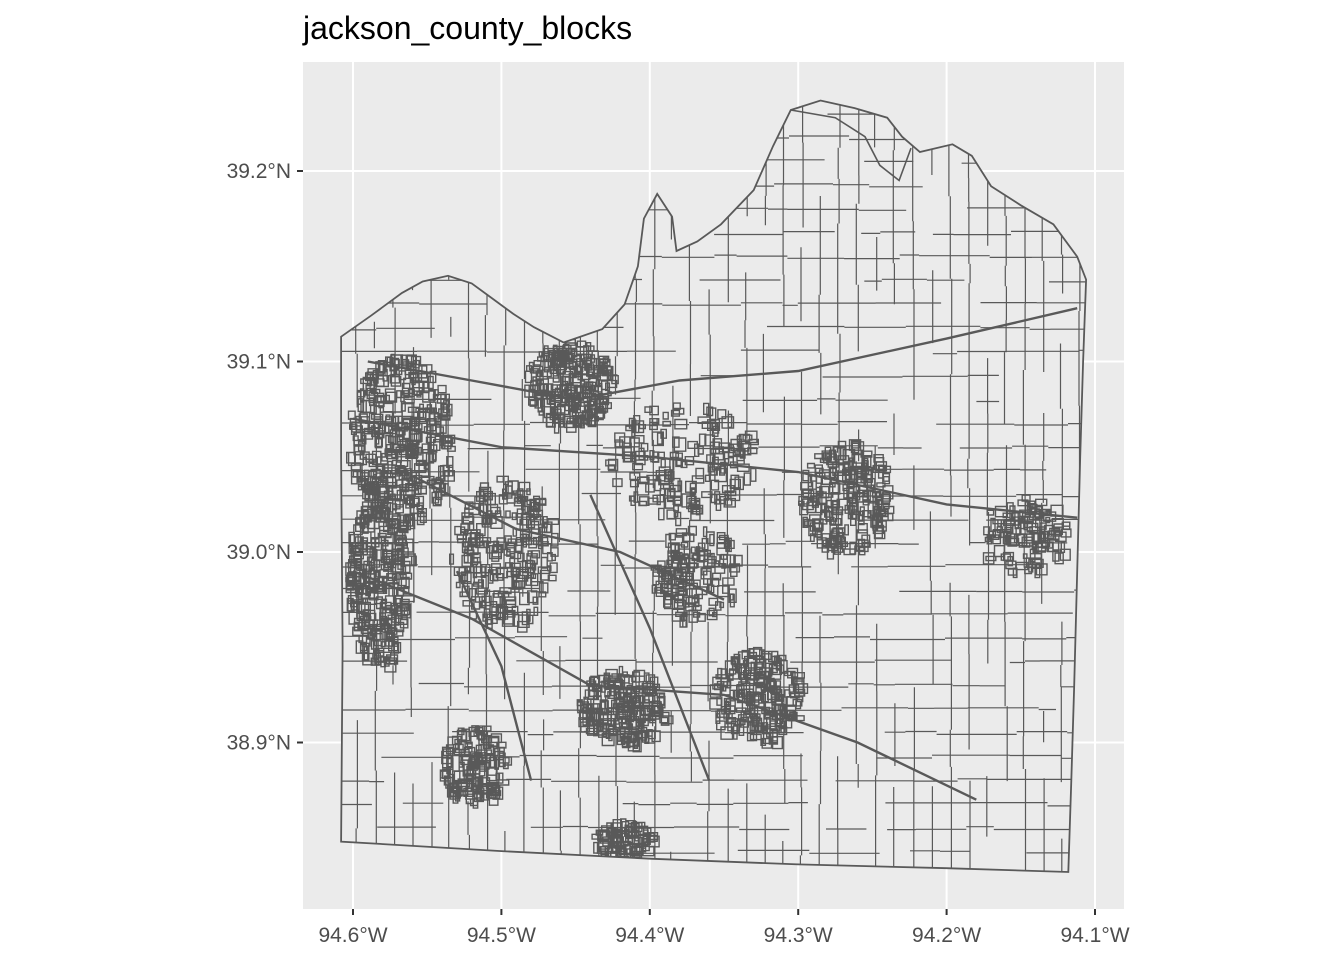 This screenshot has width=1344, height=960. What do you see at coordinates (724, 928) in the screenshot?
I see `x-axis: 94.6°W 94.5°W 94.4°W 94.3°W 94.2°W 94.1°W` at bounding box center [724, 928].